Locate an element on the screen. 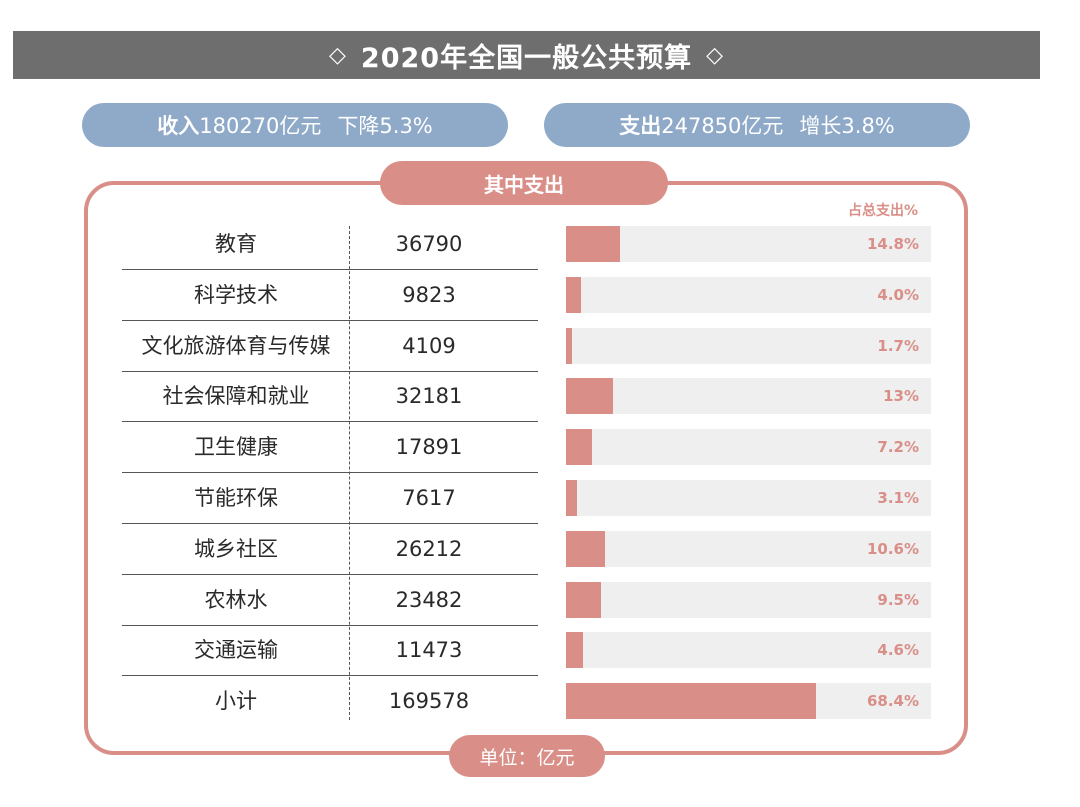 The height and width of the screenshot is (807, 1080). value-label: 32181 is located at coordinates (429, 396).